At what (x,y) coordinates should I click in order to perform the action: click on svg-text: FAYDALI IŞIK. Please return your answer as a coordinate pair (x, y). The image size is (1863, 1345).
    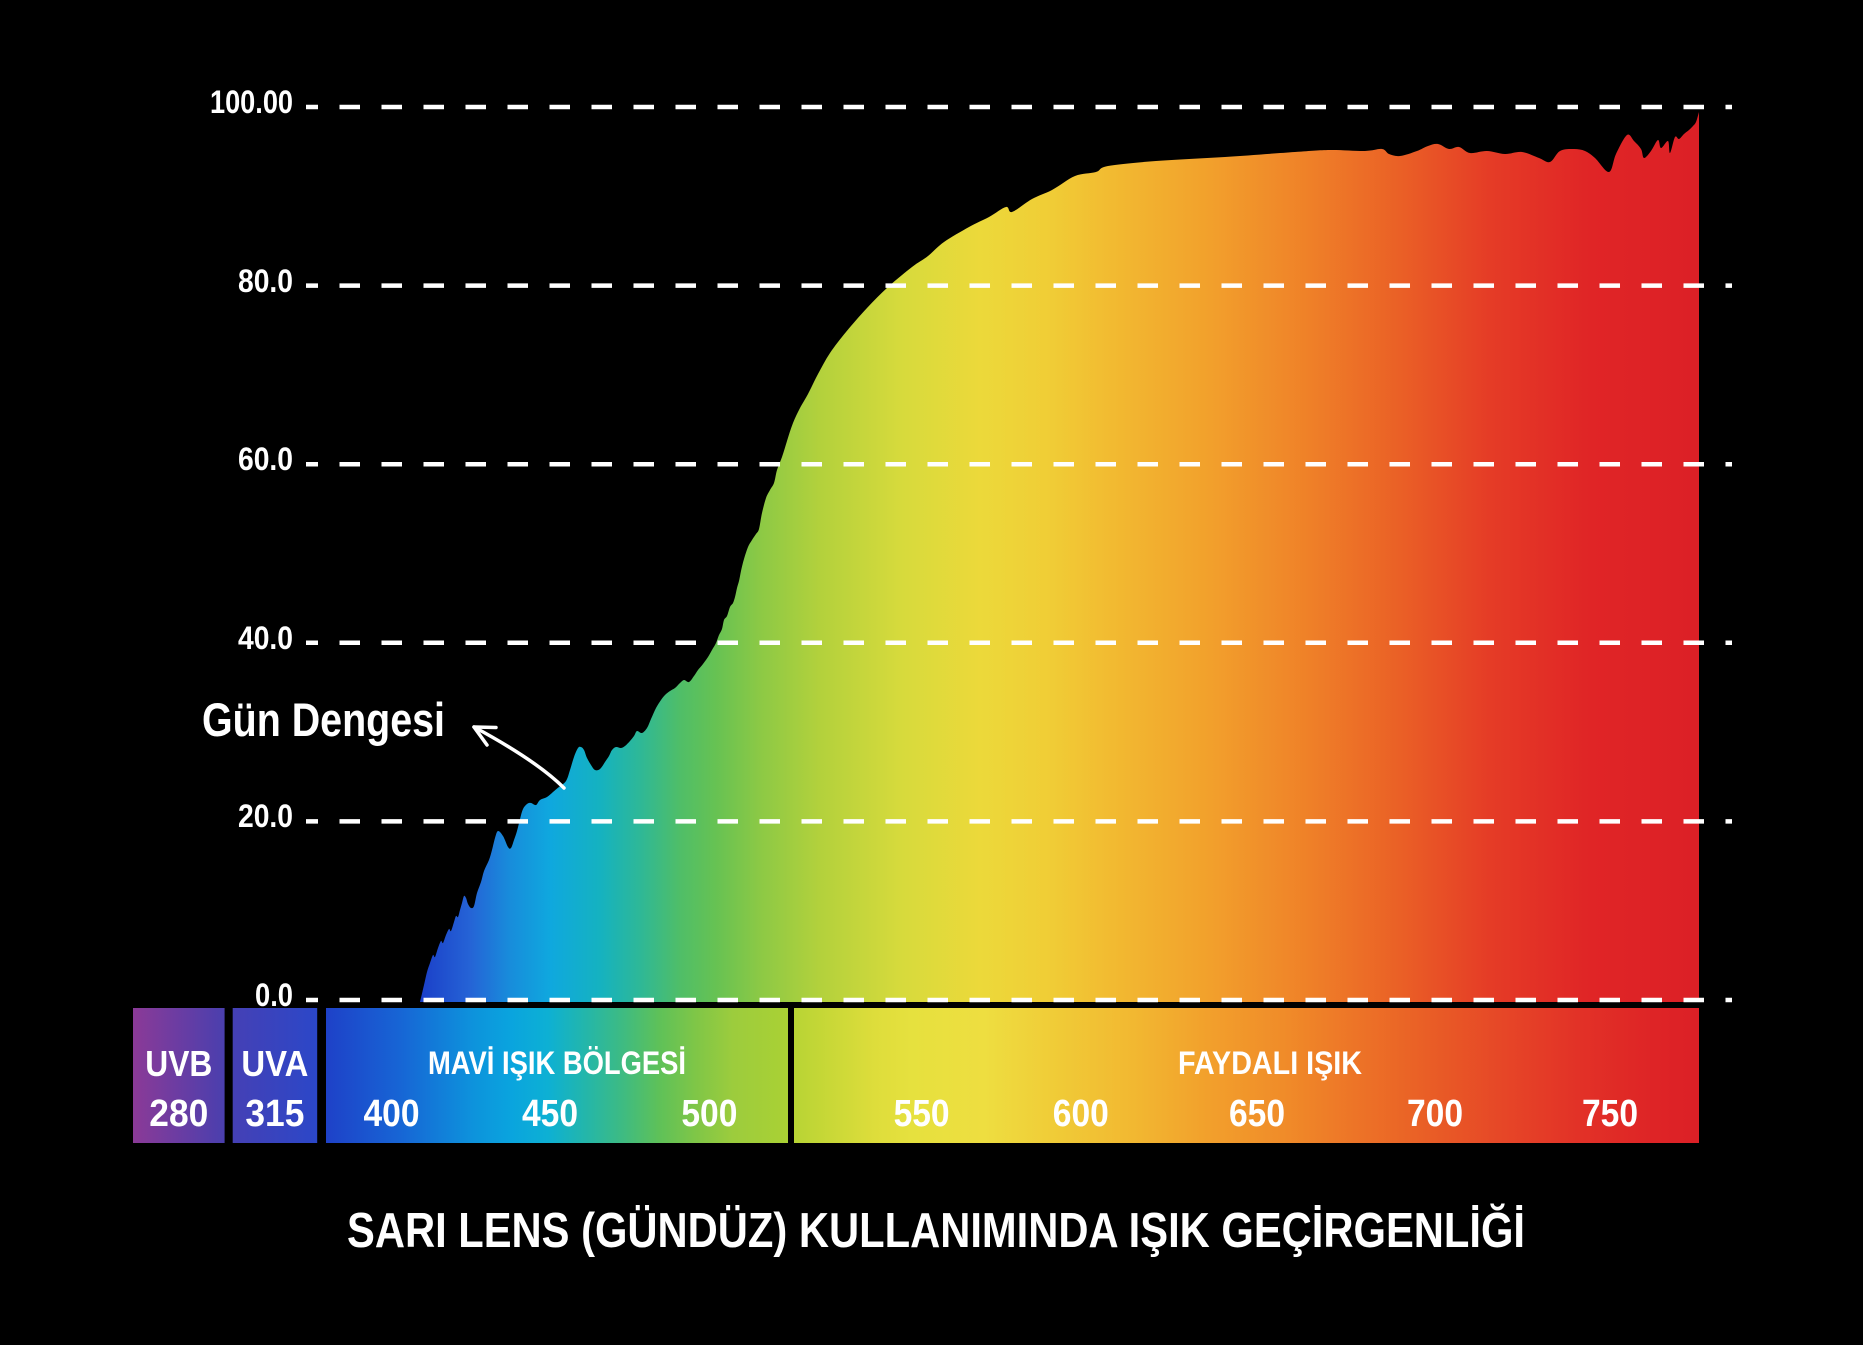
    Looking at the image, I should click on (1270, 1063).